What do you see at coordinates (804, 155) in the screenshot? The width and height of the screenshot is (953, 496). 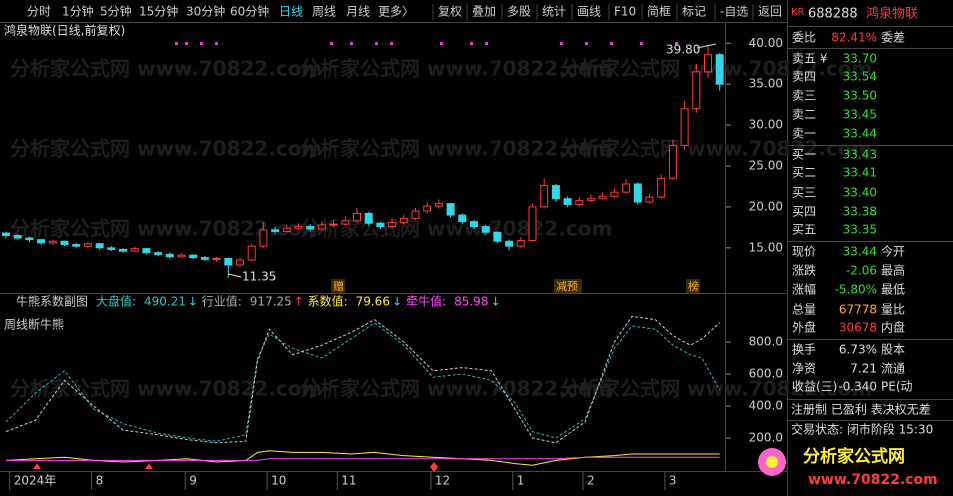 I see `quote-label: 买一` at bounding box center [804, 155].